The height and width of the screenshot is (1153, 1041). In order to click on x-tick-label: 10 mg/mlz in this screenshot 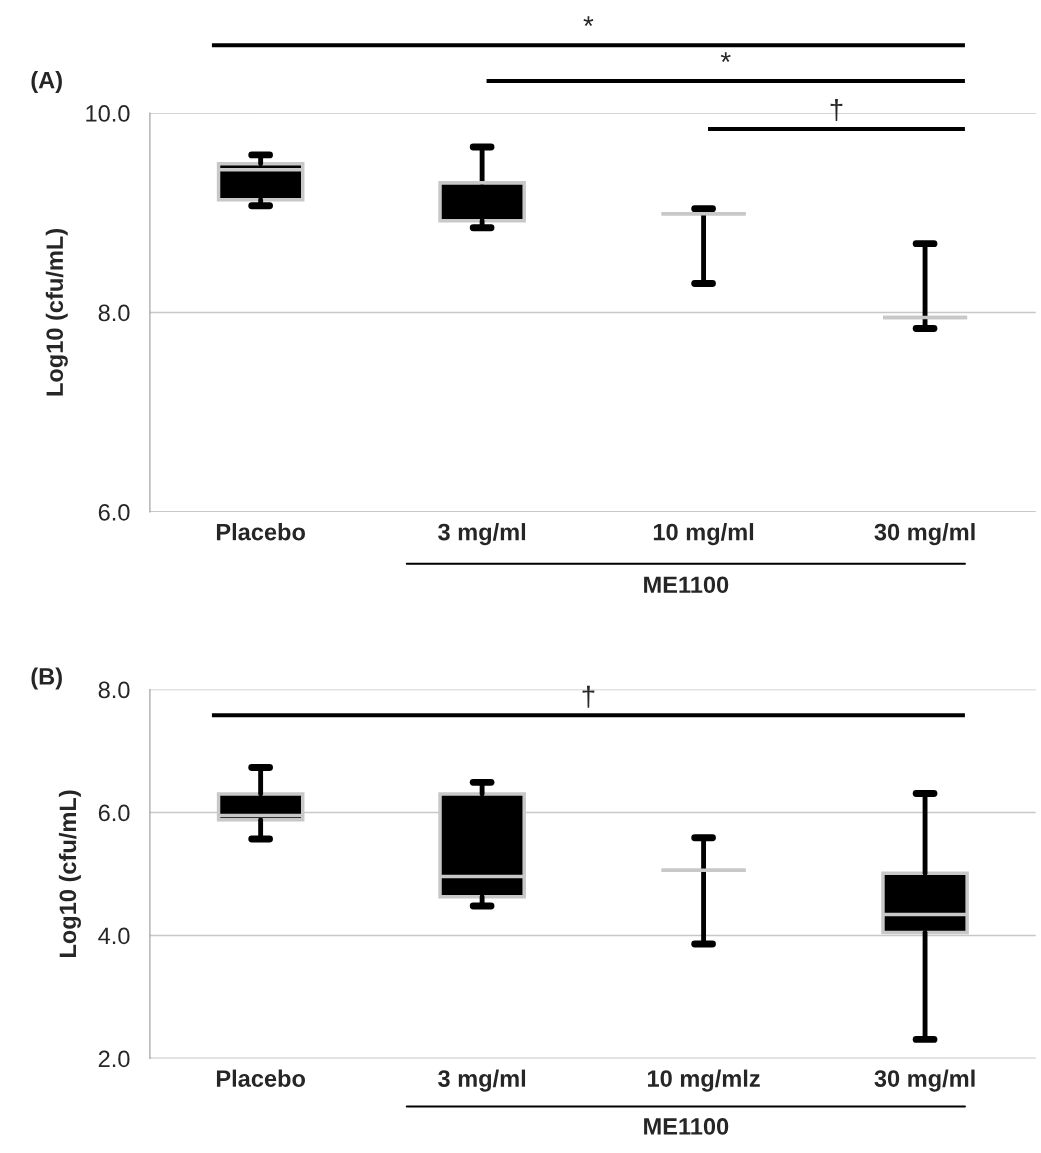, I will do `click(703, 1080)`.